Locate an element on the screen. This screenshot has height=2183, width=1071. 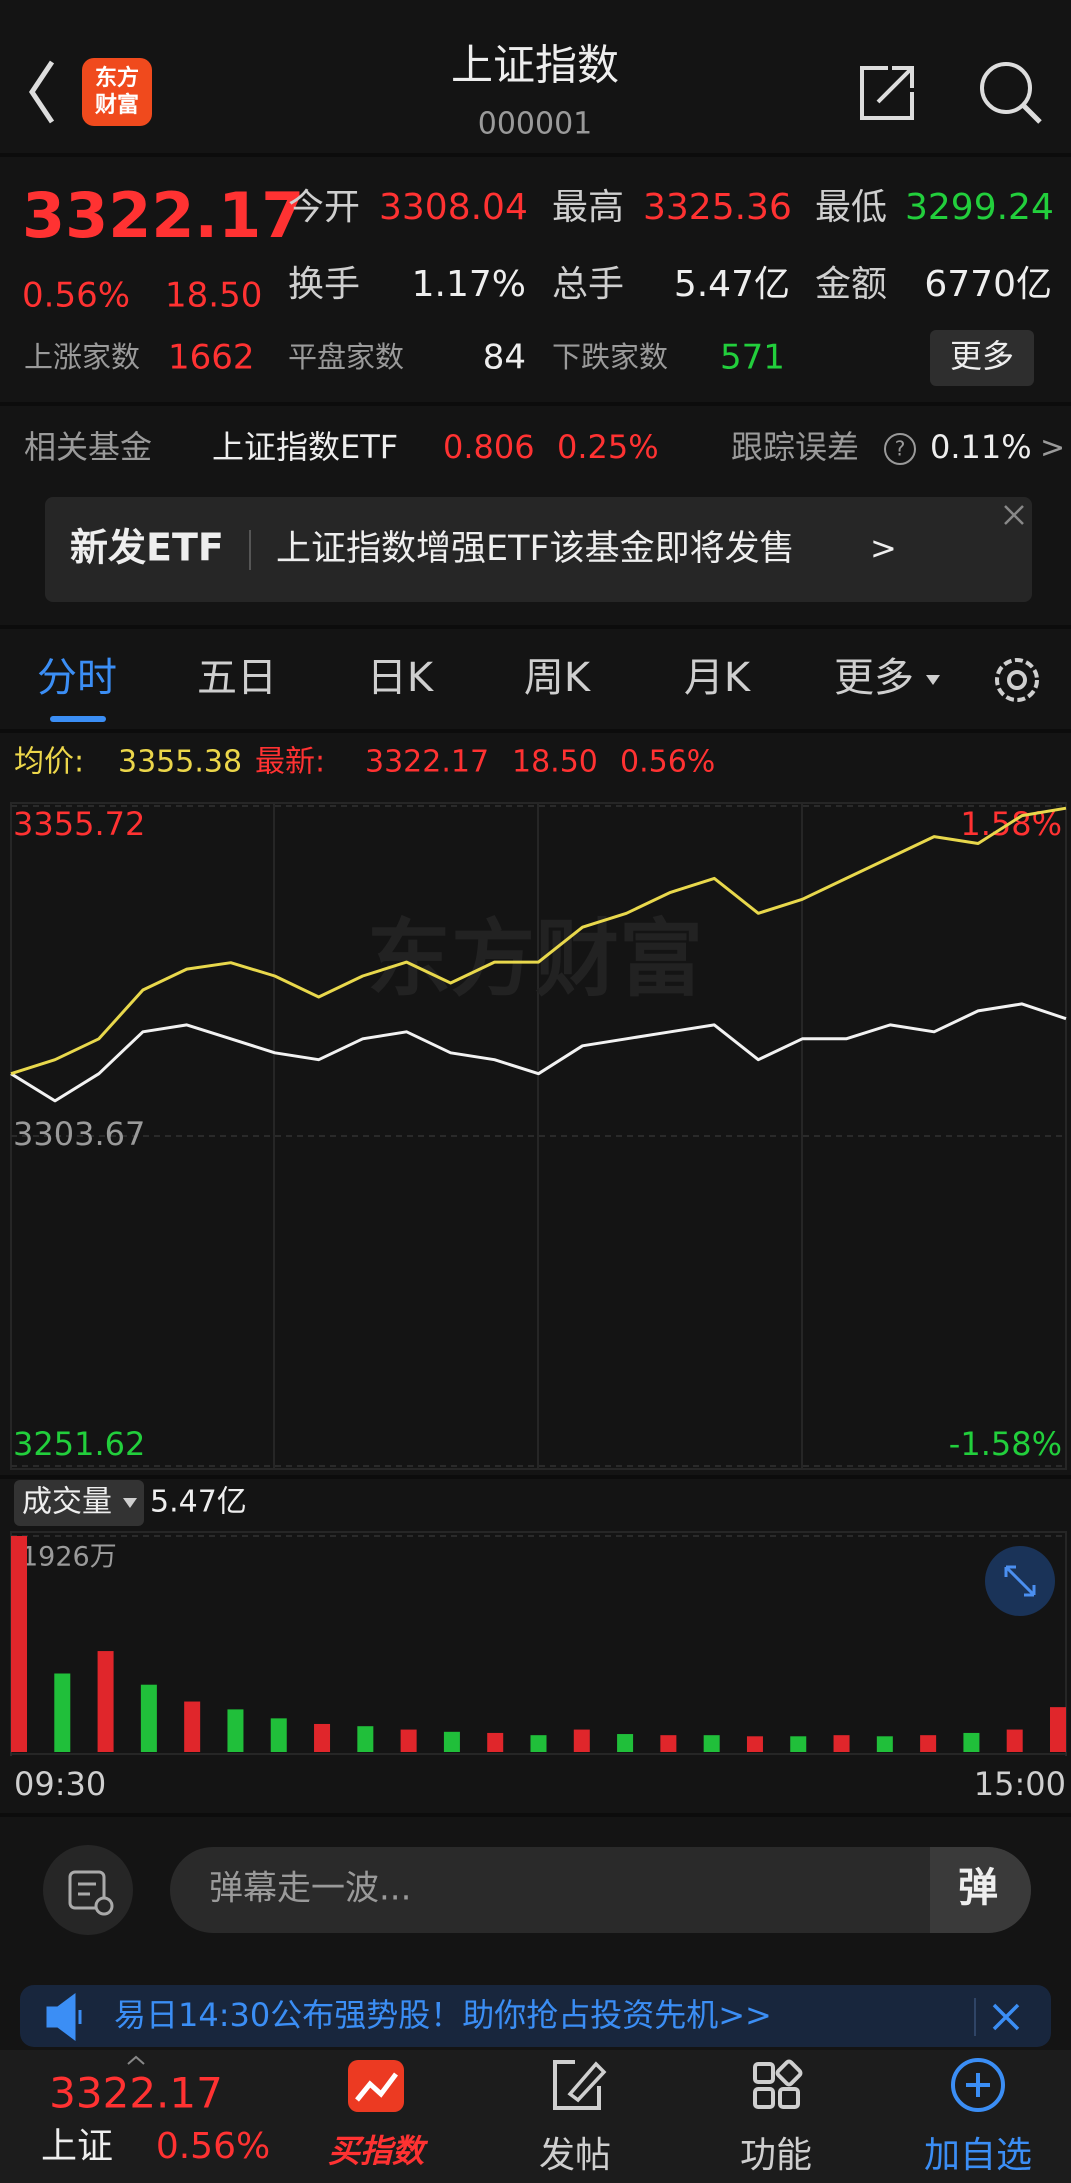
stat-value: 5.47亿 is located at coordinates (732, 284).